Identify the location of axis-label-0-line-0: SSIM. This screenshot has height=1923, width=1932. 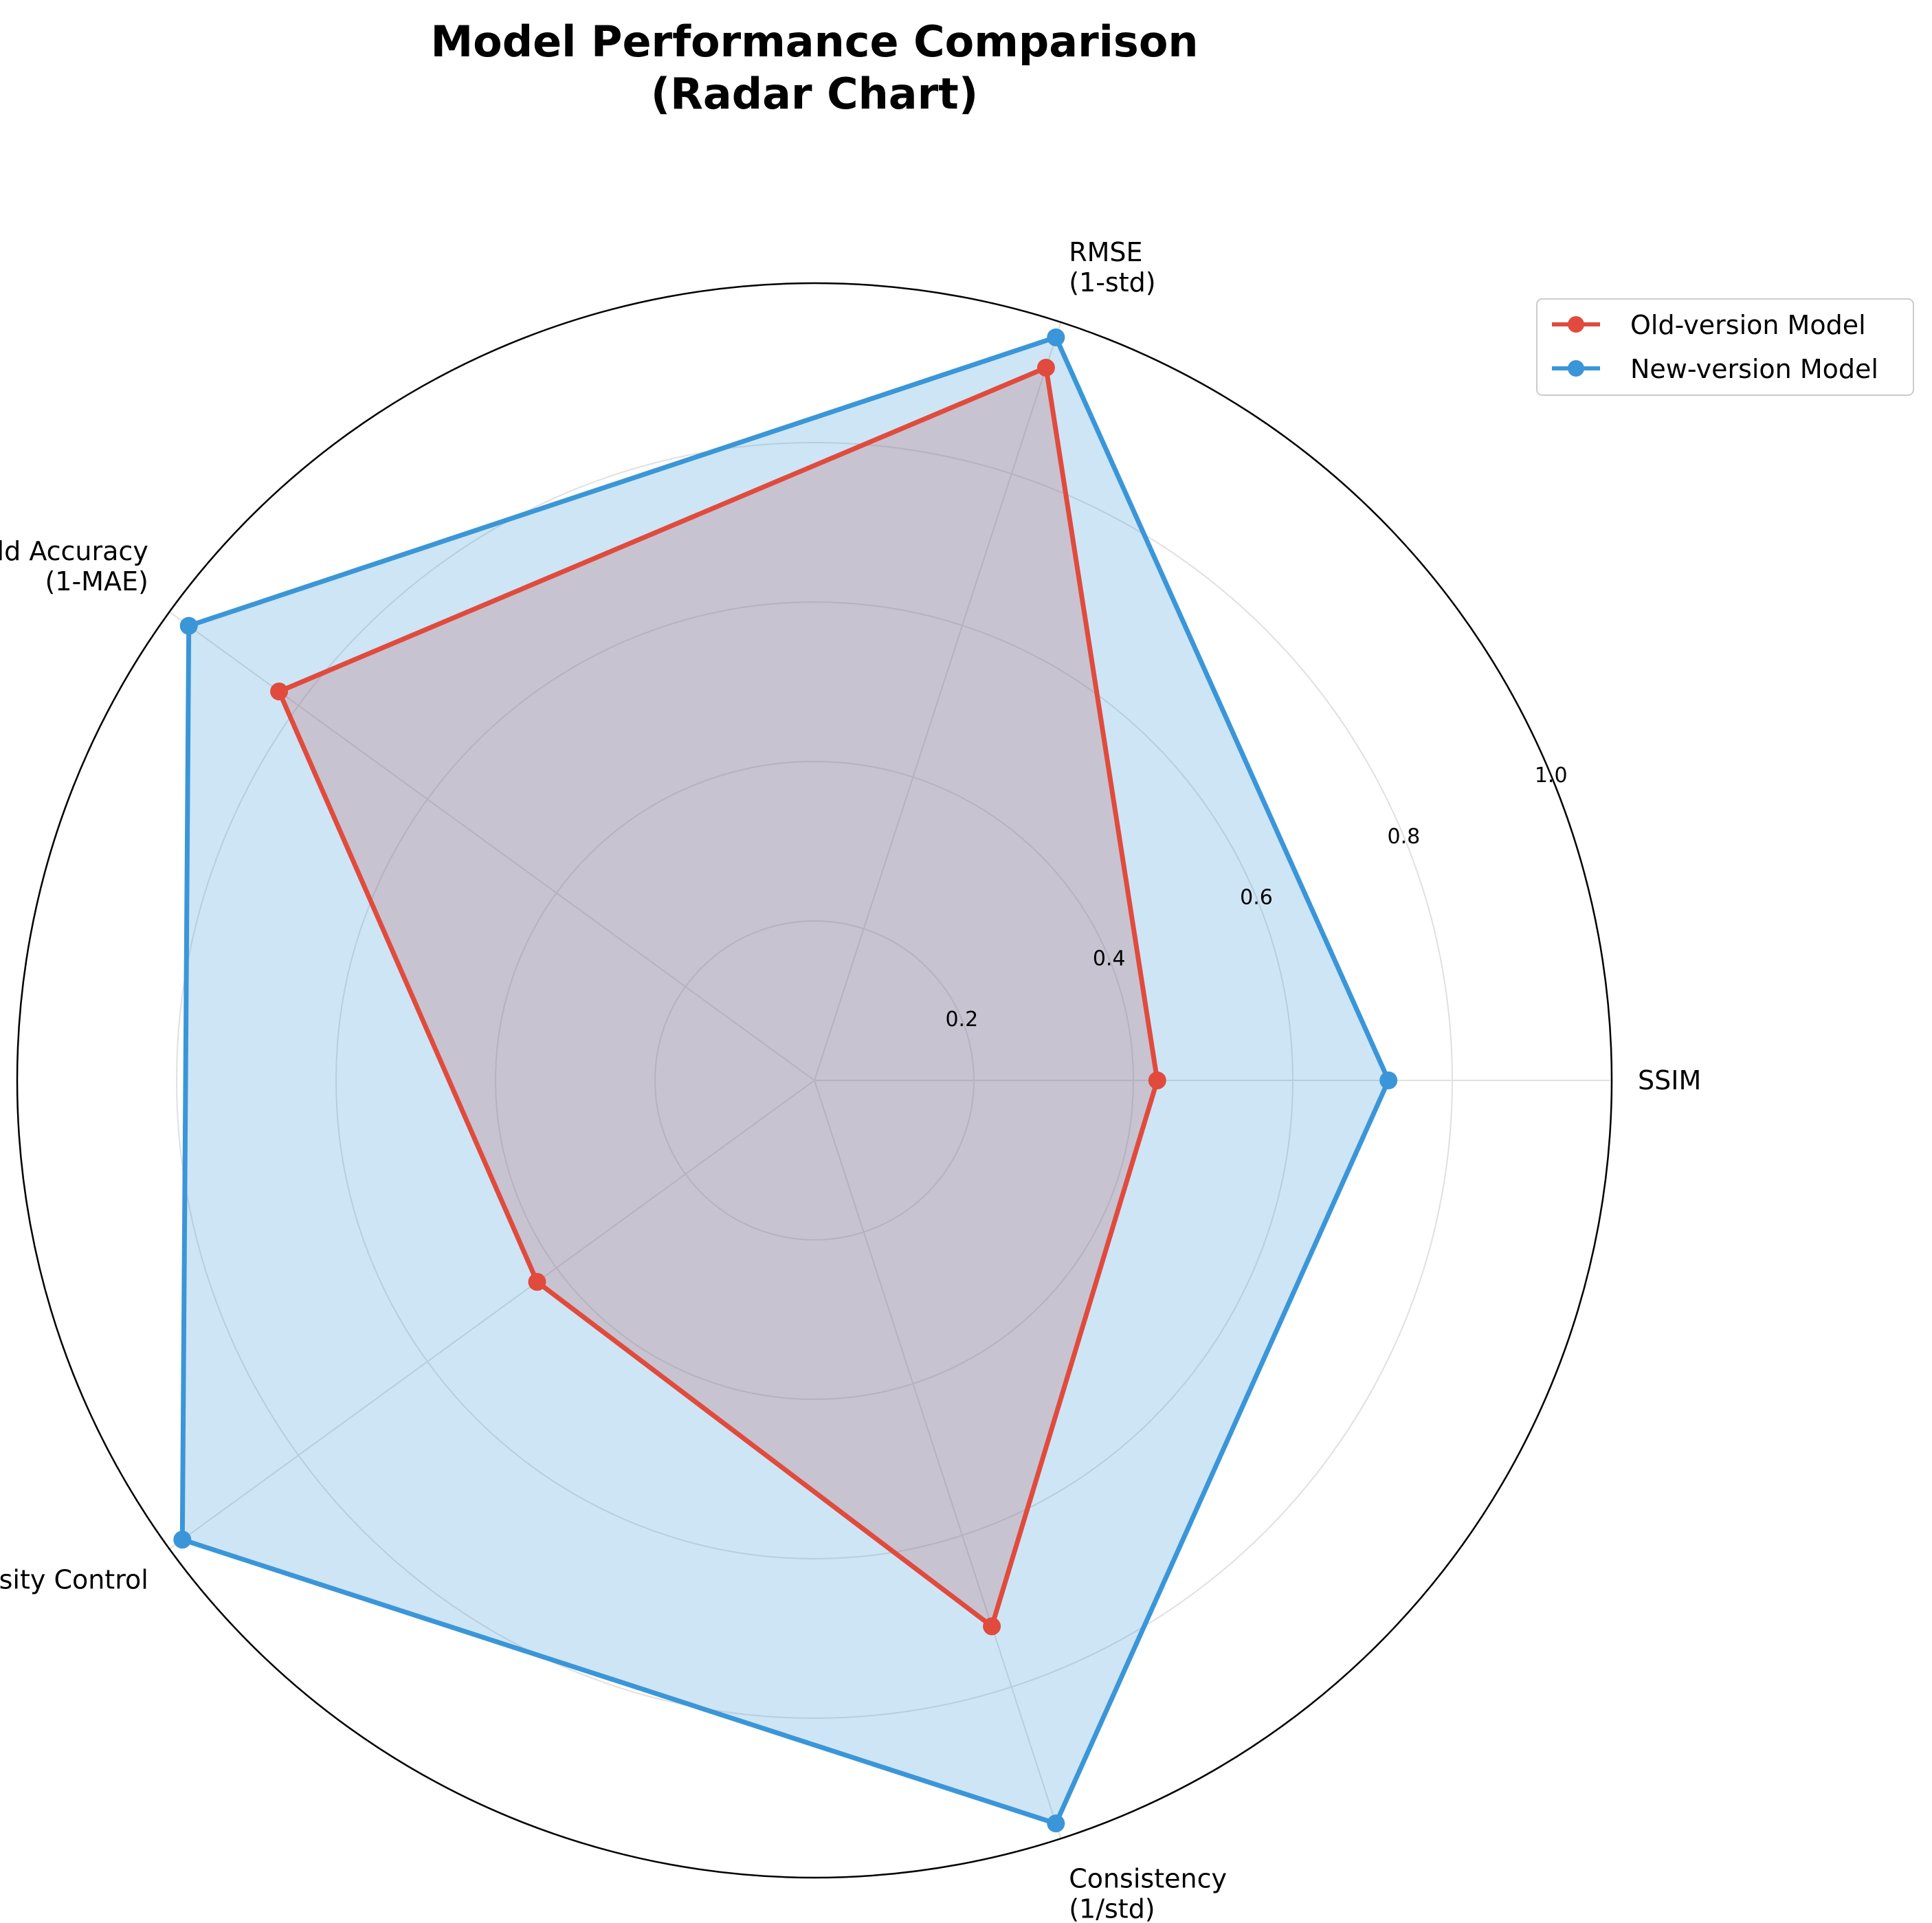
(1669, 1080).